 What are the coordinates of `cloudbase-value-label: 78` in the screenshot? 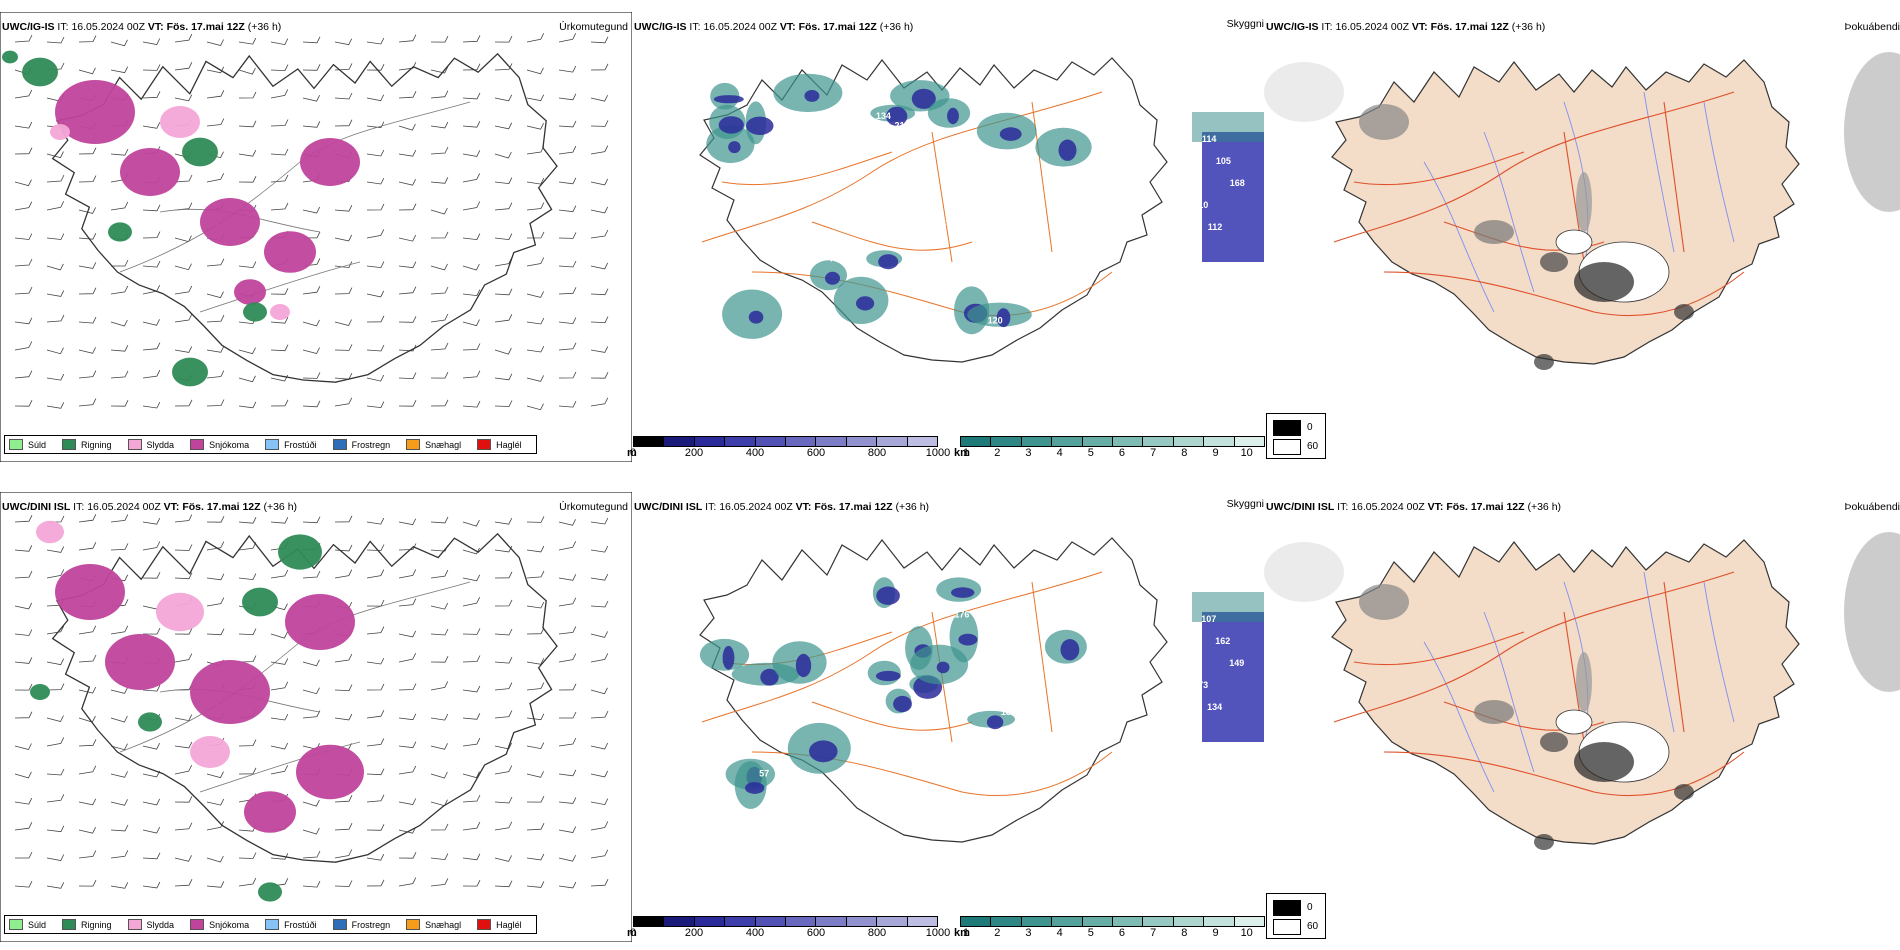 It's located at (829, 641).